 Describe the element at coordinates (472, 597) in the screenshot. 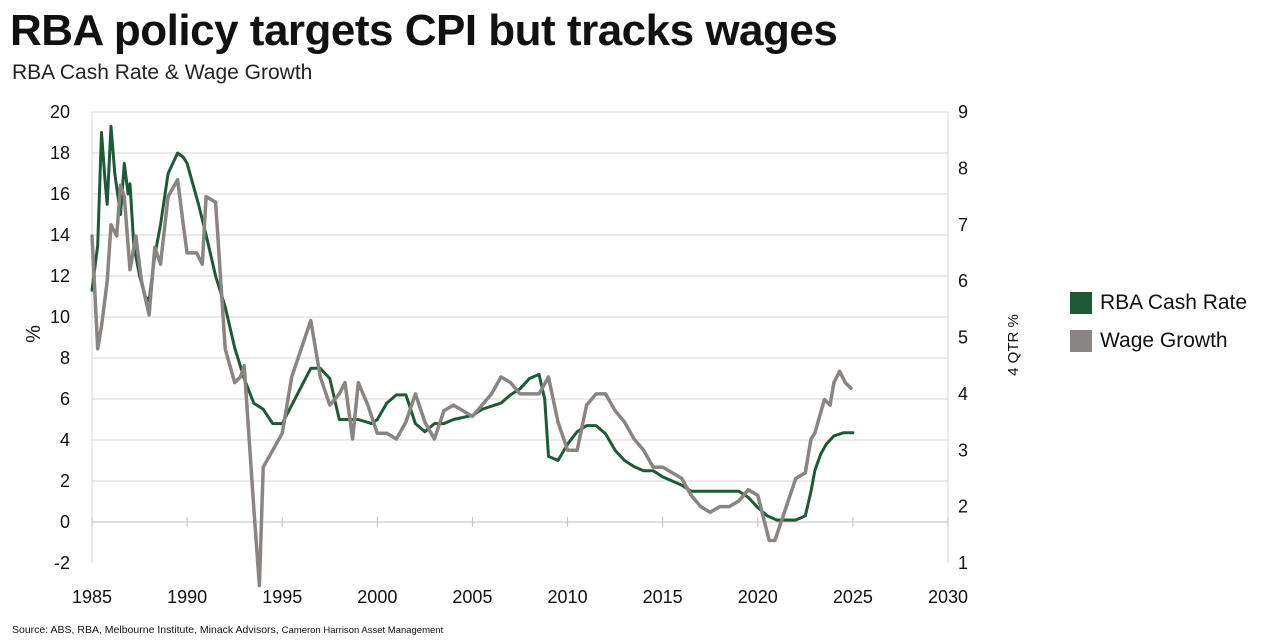

I see `x-tick-label: 2005` at that location.